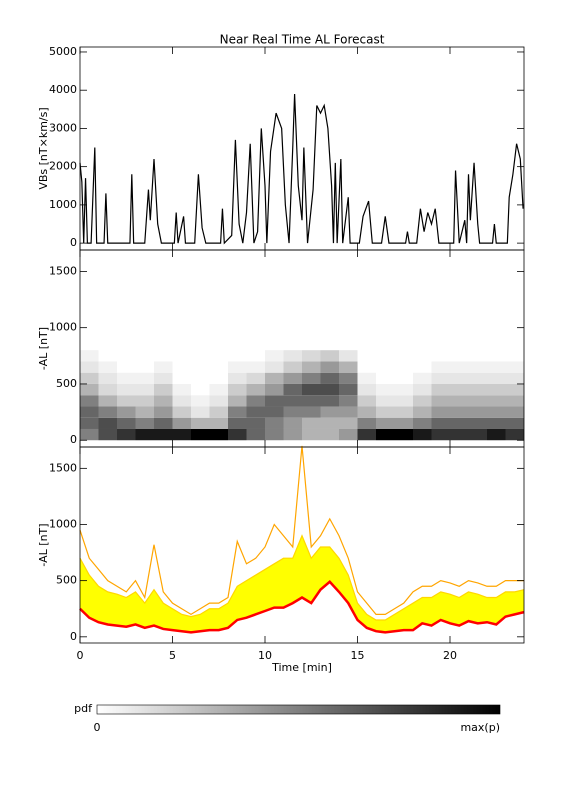 The image size is (576, 792). What do you see at coordinates (83, 708) in the screenshot?
I see `colorbar-label: pdf` at bounding box center [83, 708].